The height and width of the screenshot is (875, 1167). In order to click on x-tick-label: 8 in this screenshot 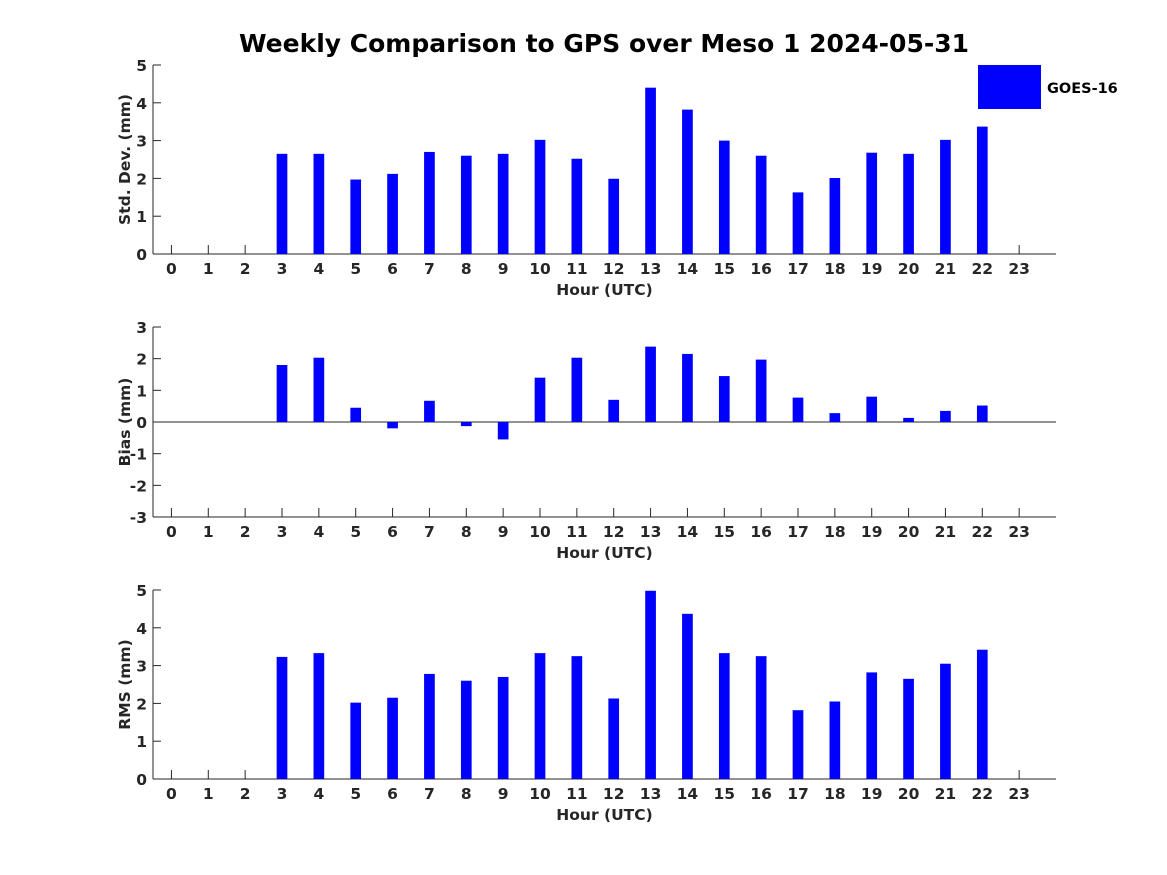, I will do `click(466, 532)`.